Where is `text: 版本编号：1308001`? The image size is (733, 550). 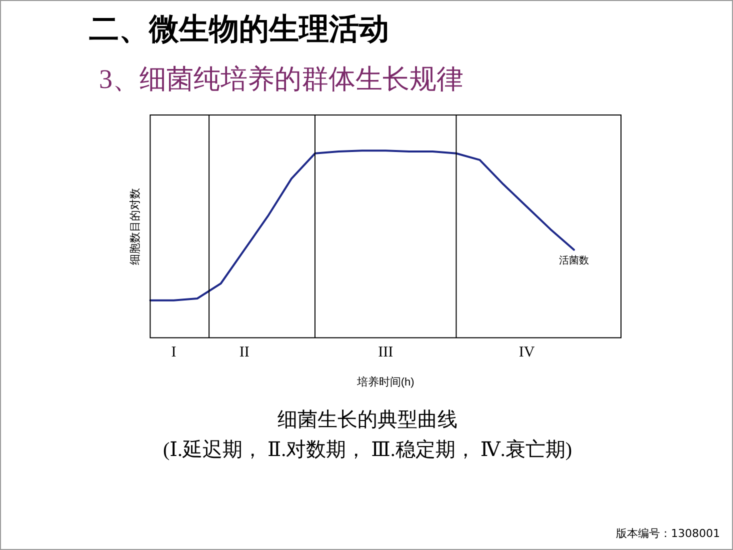
text: 版本编号：1308001 is located at coordinates (668, 533).